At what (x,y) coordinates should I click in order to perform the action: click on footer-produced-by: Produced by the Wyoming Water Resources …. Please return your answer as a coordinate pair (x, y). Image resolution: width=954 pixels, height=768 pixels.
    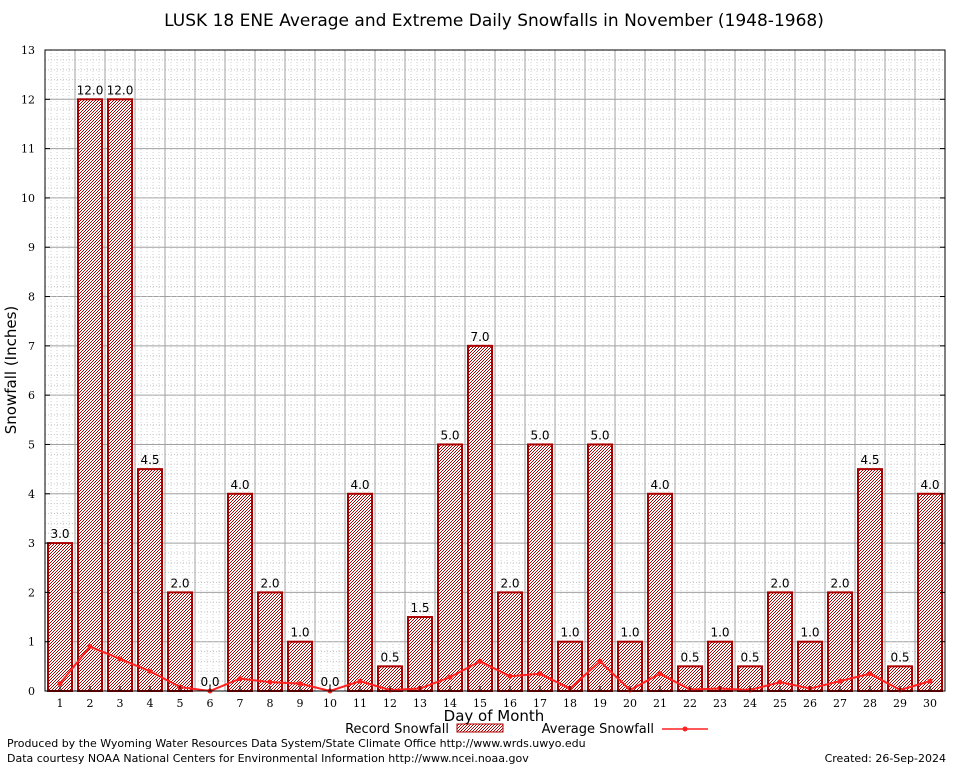
    Looking at the image, I should click on (296, 743).